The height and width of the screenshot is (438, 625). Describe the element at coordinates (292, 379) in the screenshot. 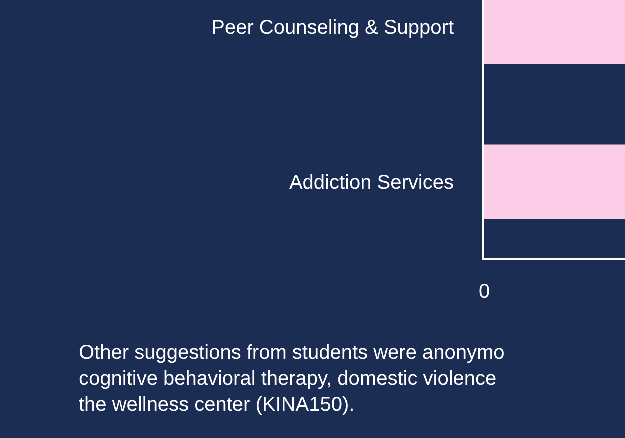

I see `text: Other suggestions from students were anonymo cognitive behavioral therapy, domestic violence the wellness center (KINA150).` at that location.